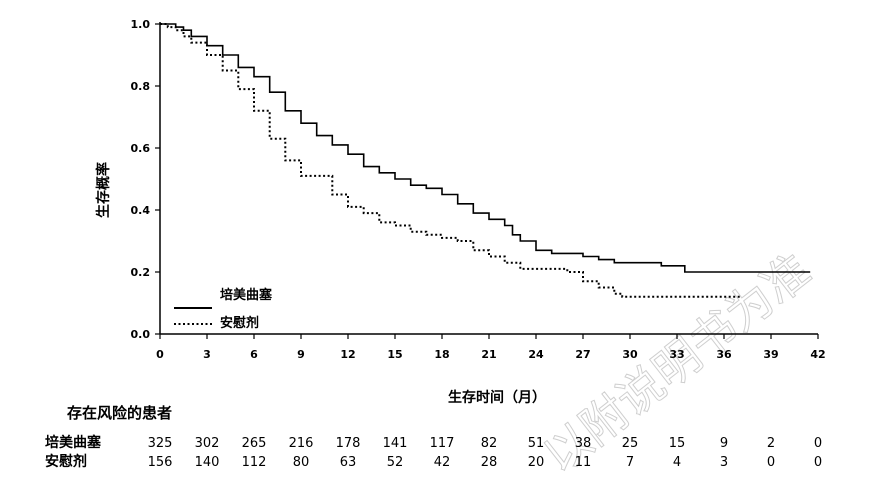 The image size is (874, 485). I want to click on x-tick-label: 15, so click(394, 354).